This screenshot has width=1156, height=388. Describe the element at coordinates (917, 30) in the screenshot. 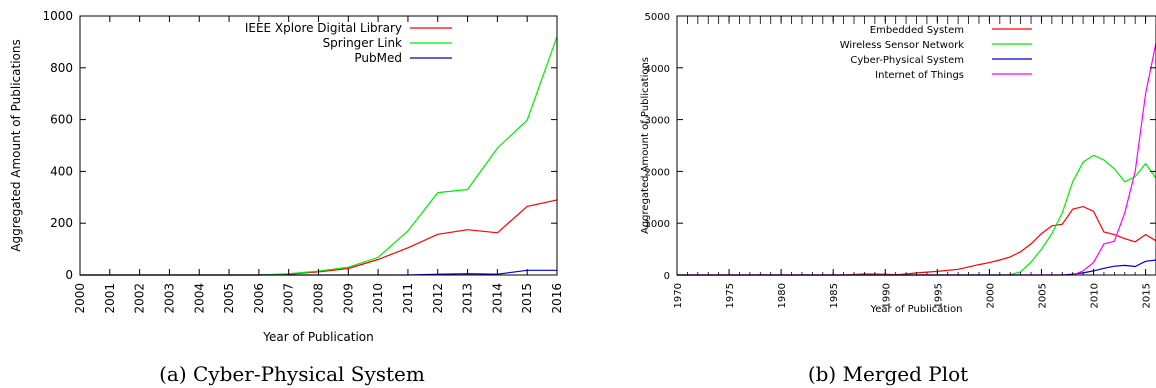

I see `legend-label-0: Embedded System` at that location.